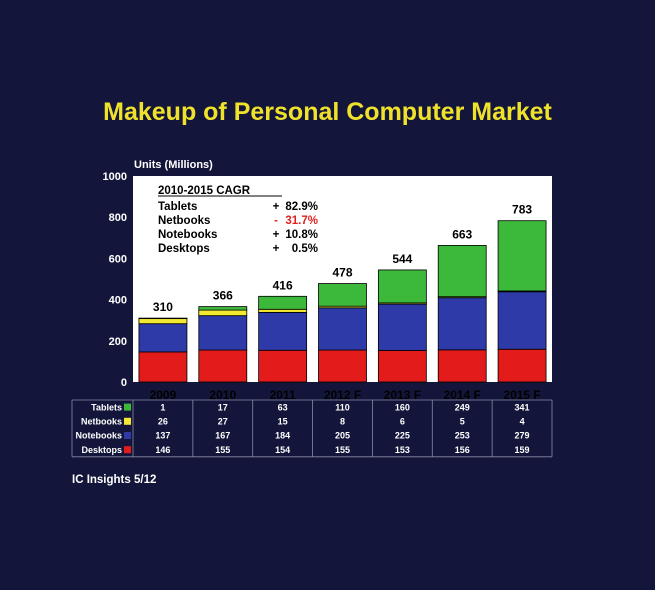 The width and height of the screenshot is (655, 590). What do you see at coordinates (301, 235) in the screenshot?
I see `cagr-row-value: 10.8%` at bounding box center [301, 235].